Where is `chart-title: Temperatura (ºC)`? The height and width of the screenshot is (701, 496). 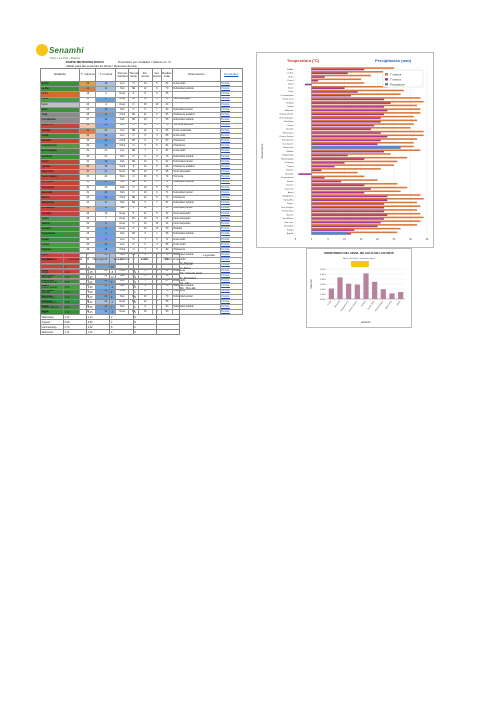
chart-title: Temperatura (ºC) is located at coordinates (303, 60).